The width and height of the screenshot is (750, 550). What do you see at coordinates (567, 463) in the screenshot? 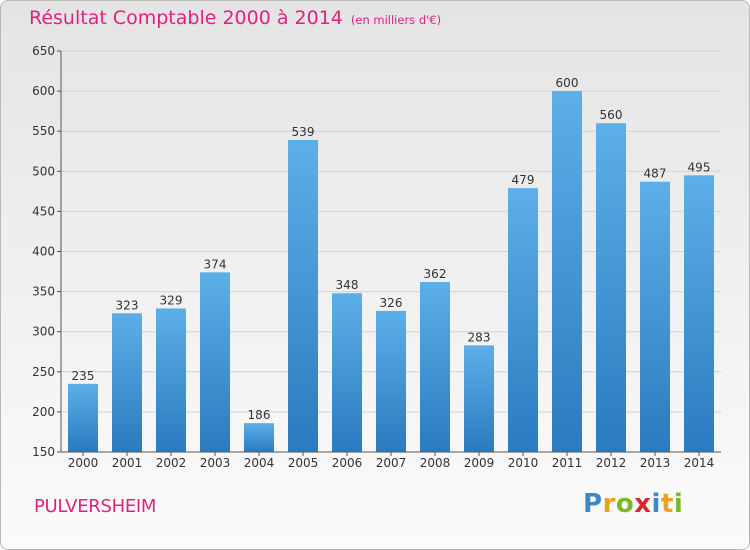
I see `x-tick-label: 2011` at bounding box center [567, 463].